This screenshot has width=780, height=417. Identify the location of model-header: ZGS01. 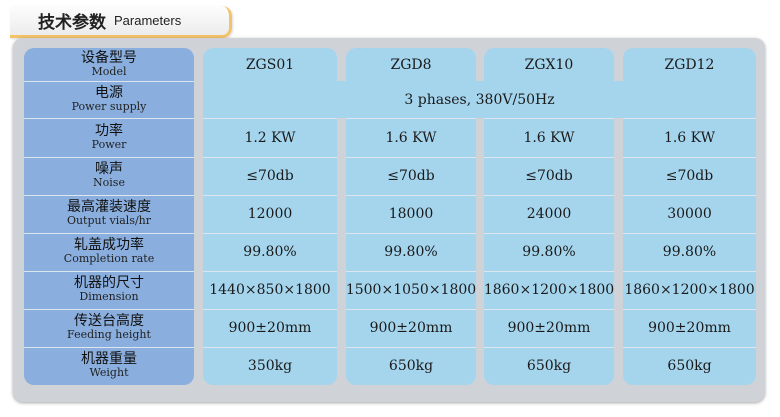
(270, 64).